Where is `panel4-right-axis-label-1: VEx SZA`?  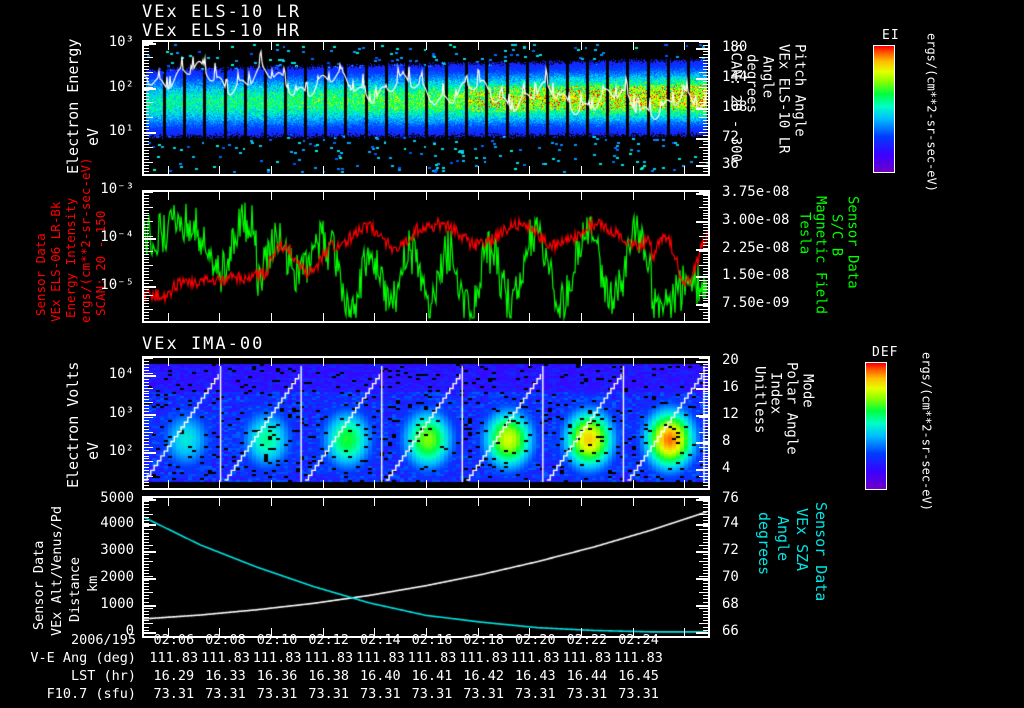
panel4-right-axis-label-1: VEx SZA is located at coordinates (801, 540).